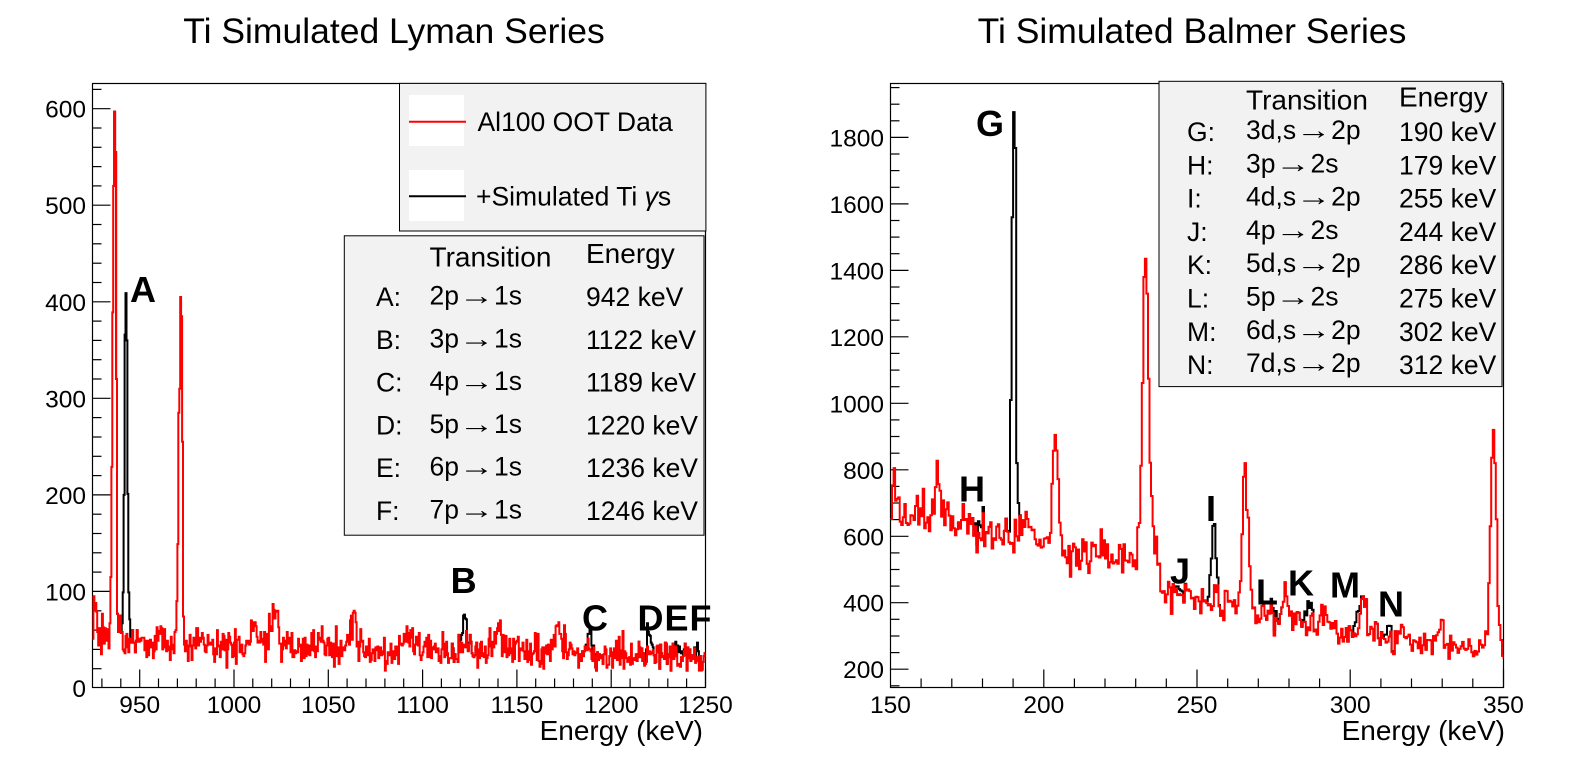 The image size is (1596, 777). Describe the element at coordinates (1448, 132) in the screenshot. I see `svg-text: 190 keV` at that location.